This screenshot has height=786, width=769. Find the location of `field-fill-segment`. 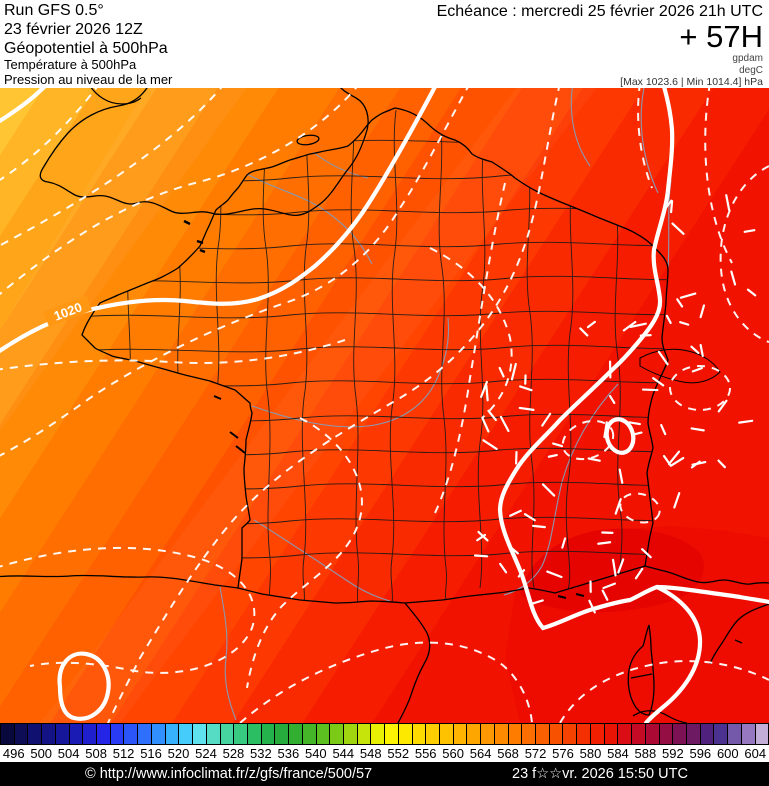

field-fill-segment is located at coordinates (612, 570).